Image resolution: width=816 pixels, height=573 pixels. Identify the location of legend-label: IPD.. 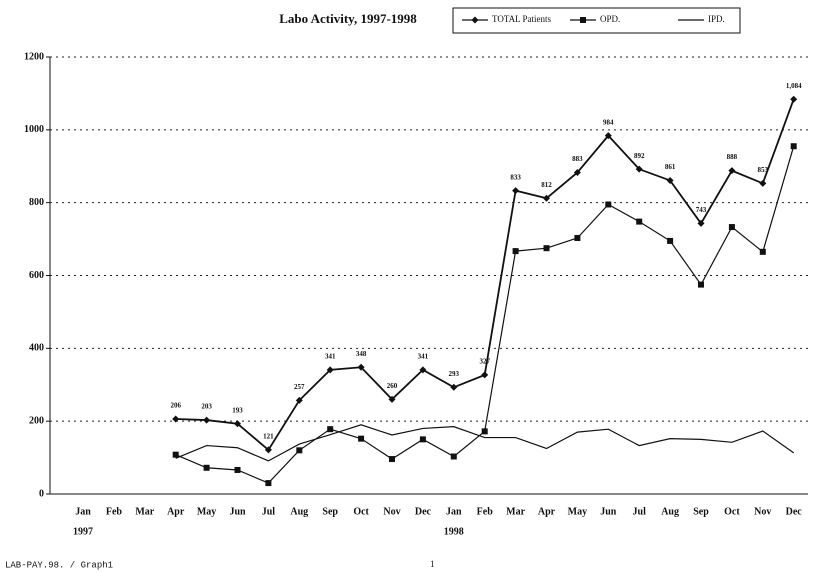
(716, 19).